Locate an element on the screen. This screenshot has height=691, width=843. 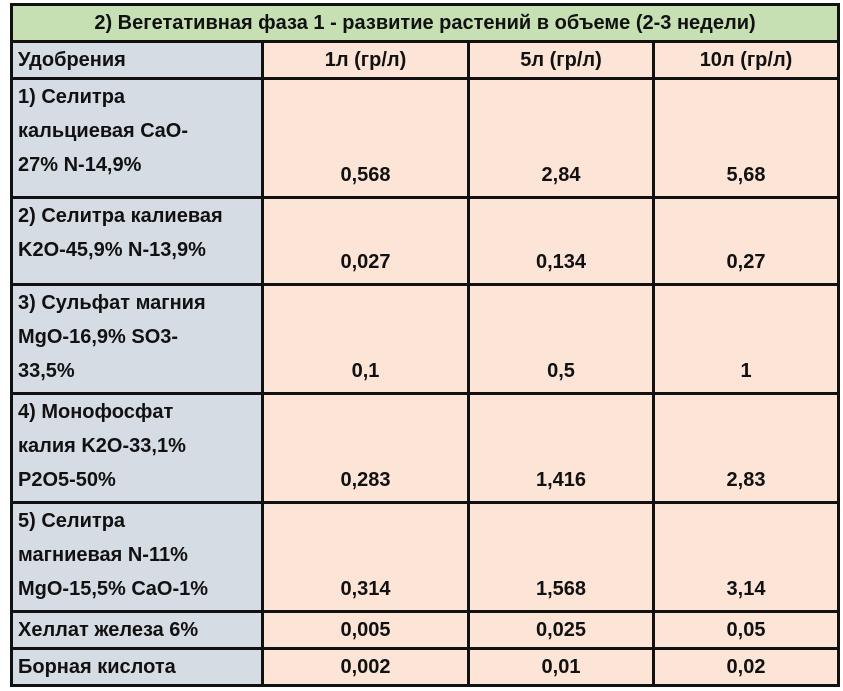
fertilizer-name-cell: Хеллат железа 6% is located at coordinates (137, 630).